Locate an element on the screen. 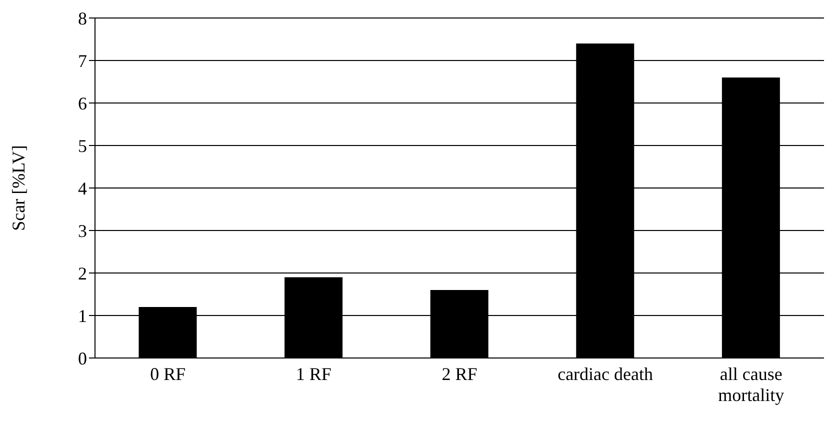 The image size is (832, 433). x-tick-label: cardiac death is located at coordinates (606, 374).